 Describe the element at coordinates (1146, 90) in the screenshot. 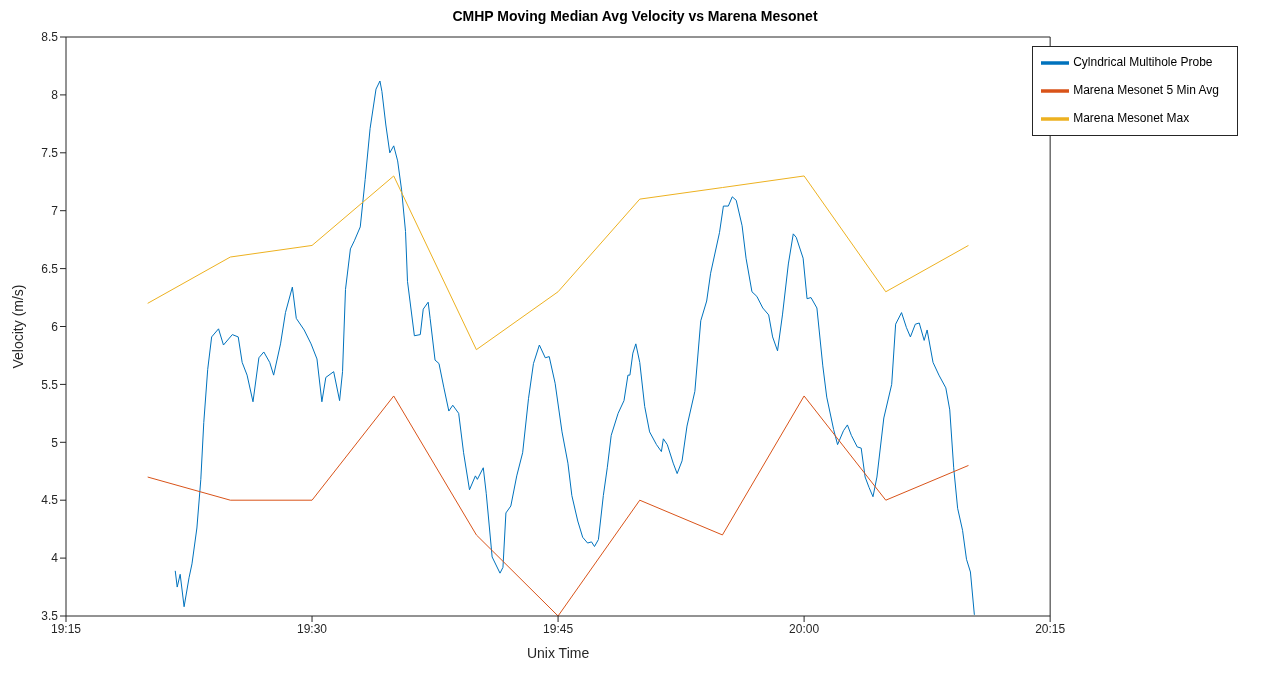

I see `legend-label: Marena Mesonet 5 Min Avg` at that location.